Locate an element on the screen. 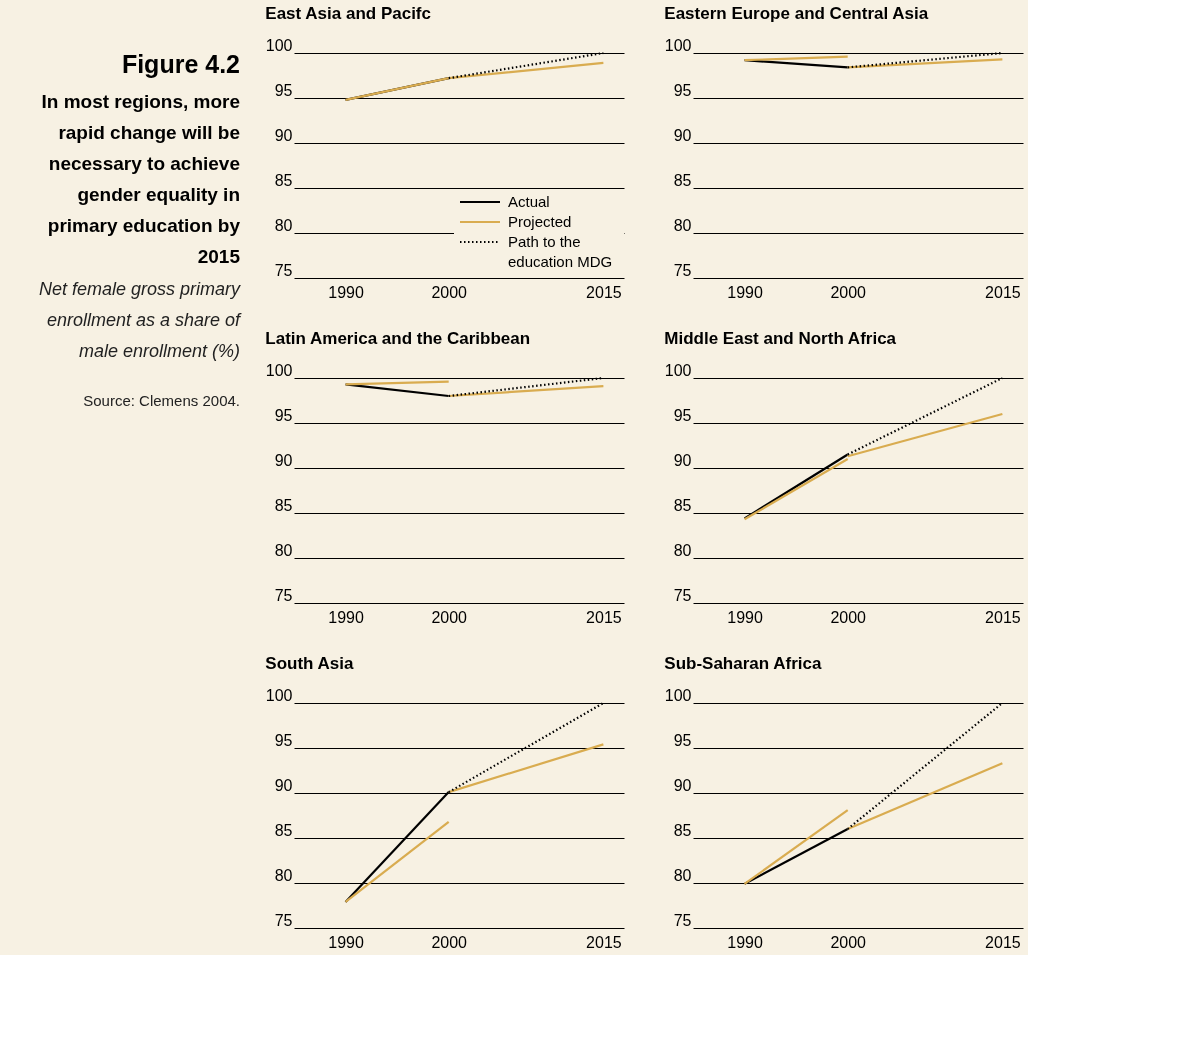 The height and width of the screenshot is (1044, 1186). chart-title: East Asia and Pacifc is located at coordinates (348, 13).